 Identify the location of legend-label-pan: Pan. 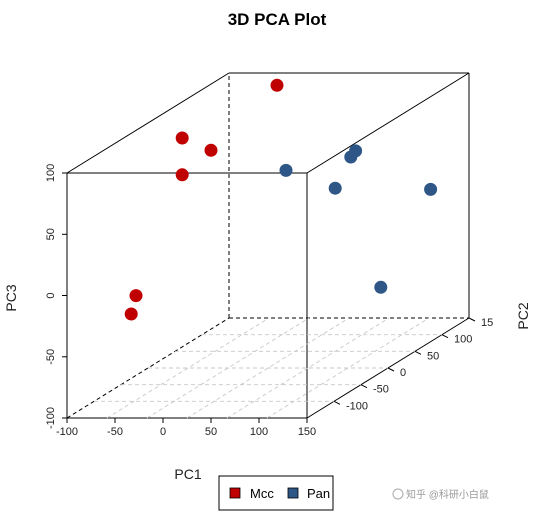
(318, 493).